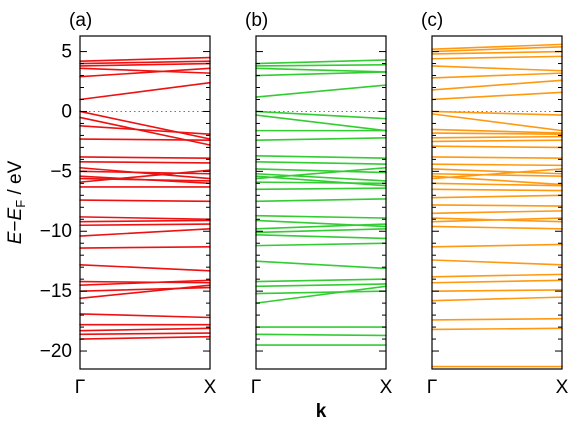  What do you see at coordinates (56, 231) in the screenshot?
I see `y-tick-label: −10` at bounding box center [56, 231].